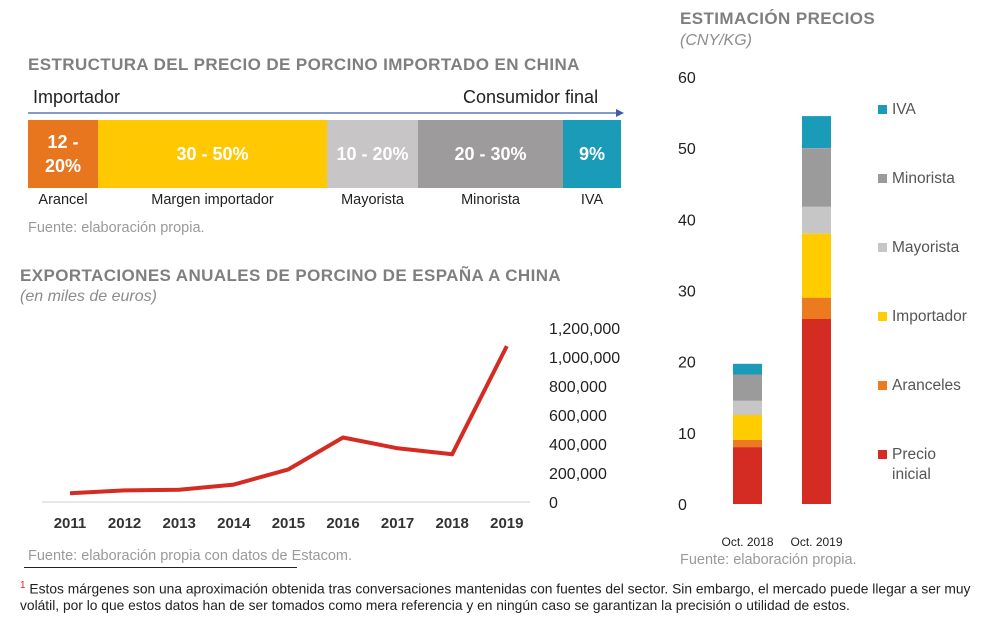 The width and height of the screenshot is (1006, 643). What do you see at coordinates (716, 40) in the screenshot?
I see `prices-subtitle: (CNY/KG)` at bounding box center [716, 40].